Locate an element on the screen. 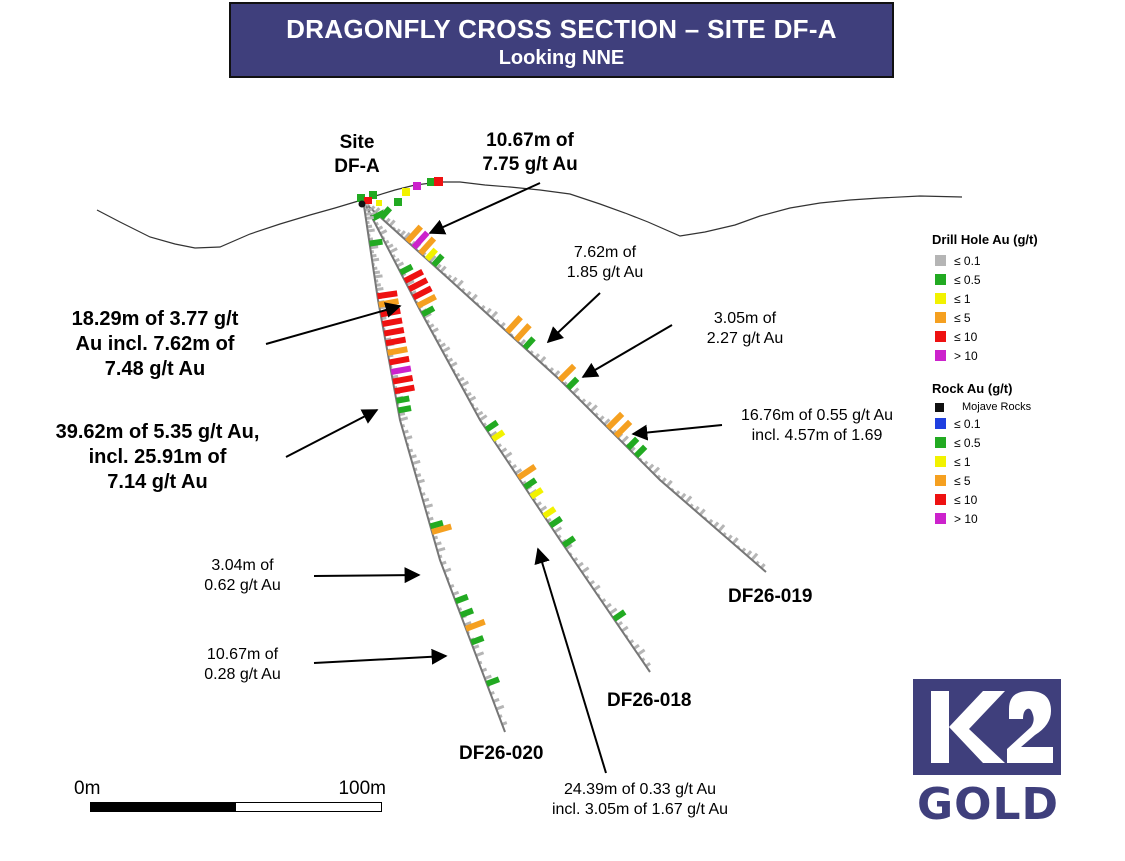 The image size is (1125, 861). legend-label: ≤ 0.5 is located at coordinates (967, 442).